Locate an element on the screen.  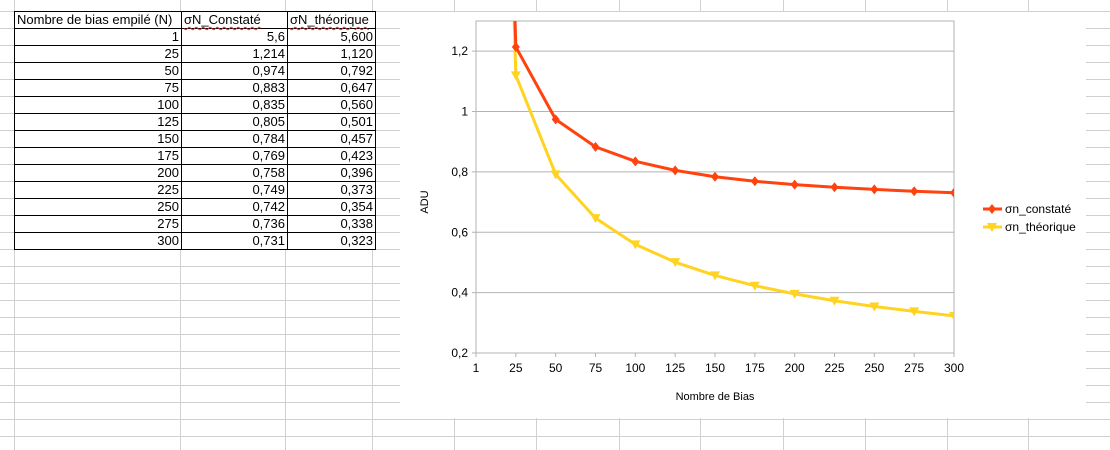
table-cell: 0,784 is located at coordinates (234, 139).